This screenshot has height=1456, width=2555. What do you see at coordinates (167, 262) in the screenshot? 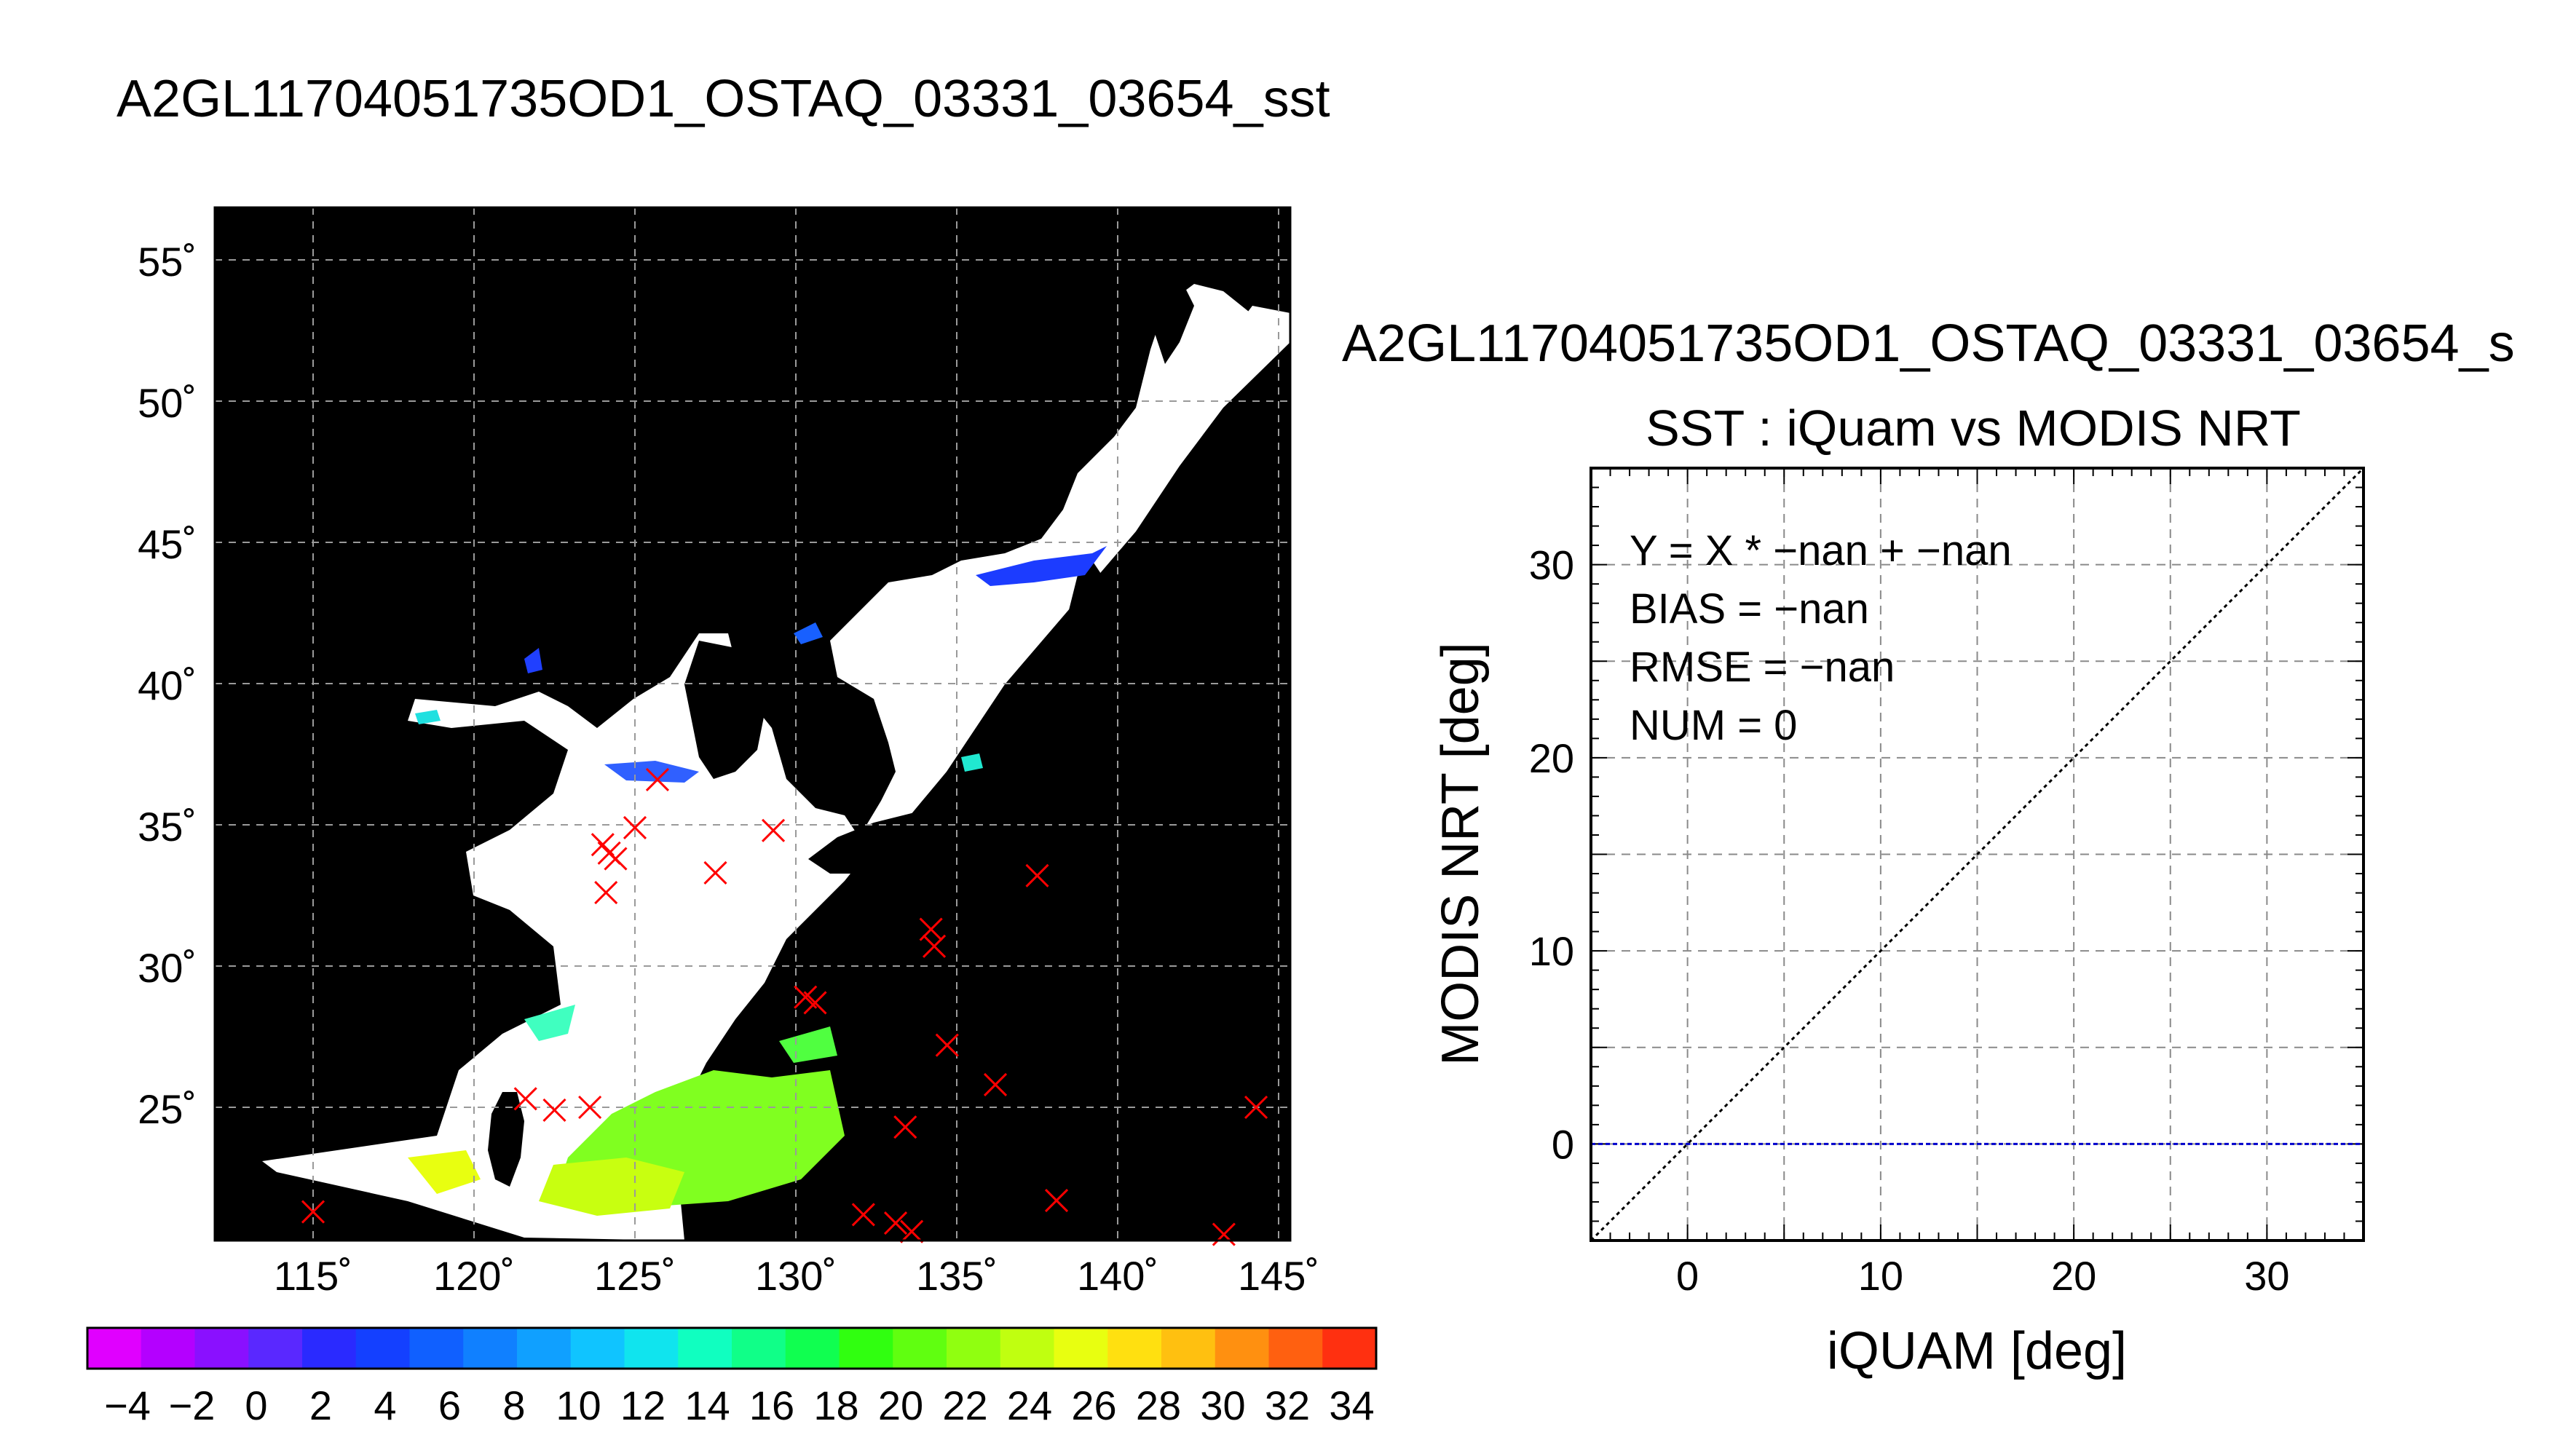
I see `latitude-label: 55˚` at bounding box center [167, 262].